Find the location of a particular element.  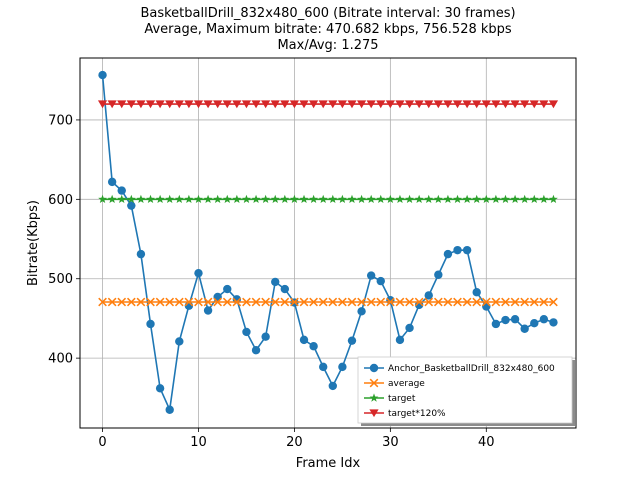

legend-entry: average is located at coordinates (406, 384).